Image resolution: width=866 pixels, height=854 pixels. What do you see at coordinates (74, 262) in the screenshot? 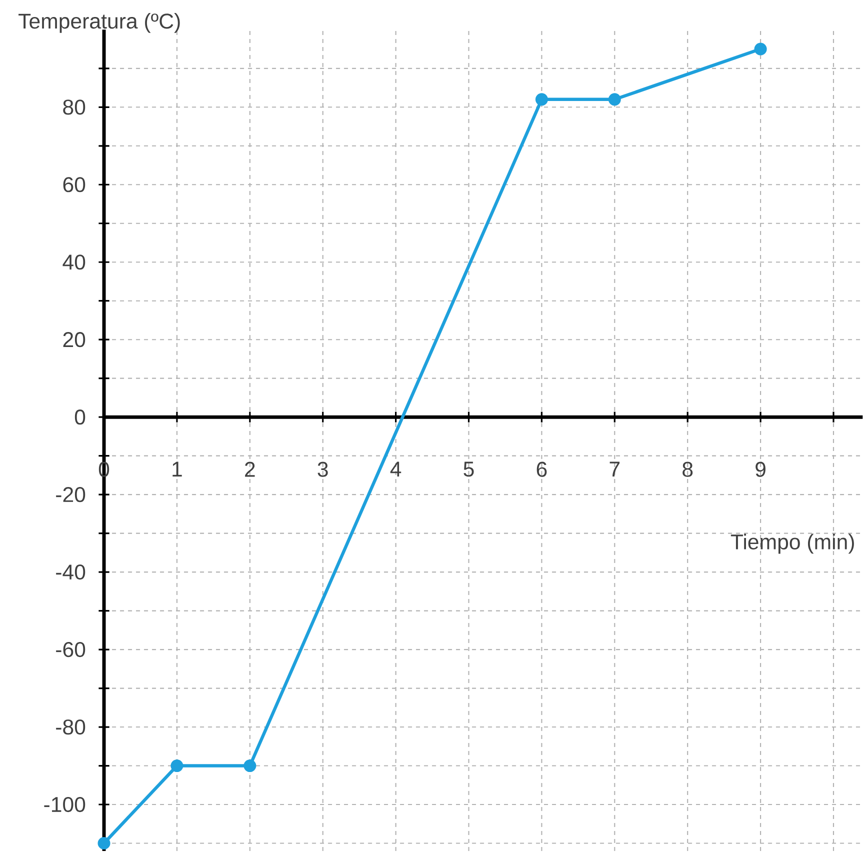
I see `y-tick-label: 40` at bounding box center [74, 262].